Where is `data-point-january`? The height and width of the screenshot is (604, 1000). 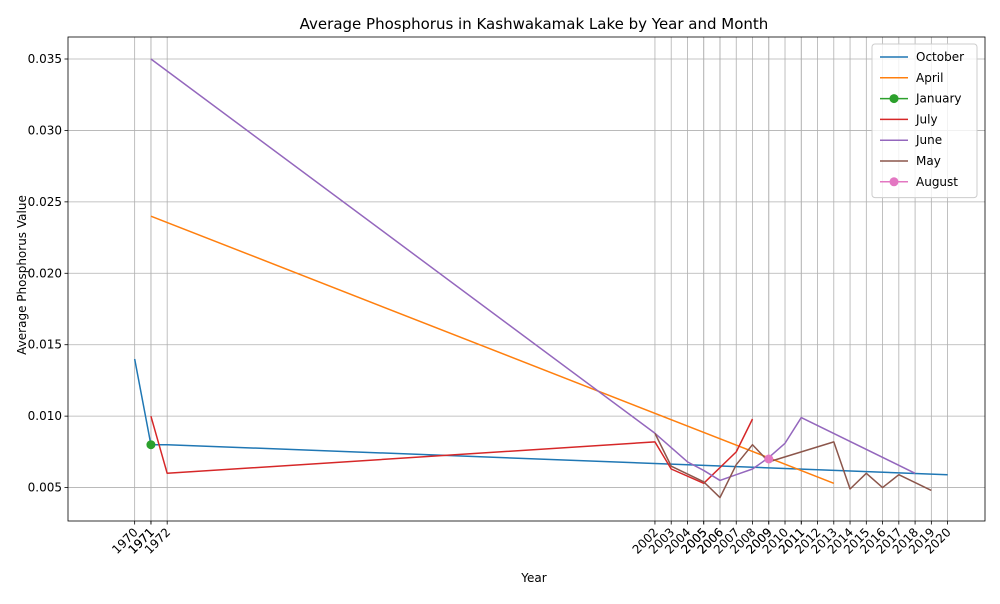
data-point-january is located at coordinates (151, 445).